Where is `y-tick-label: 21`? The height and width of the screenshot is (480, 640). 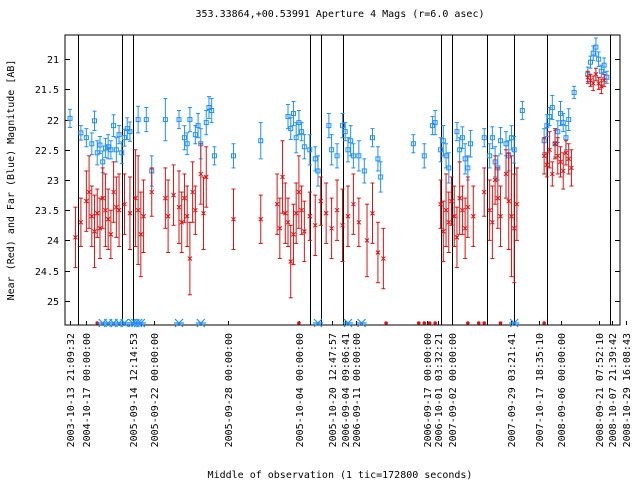 y-tick-label: 21 is located at coordinates (53, 60).